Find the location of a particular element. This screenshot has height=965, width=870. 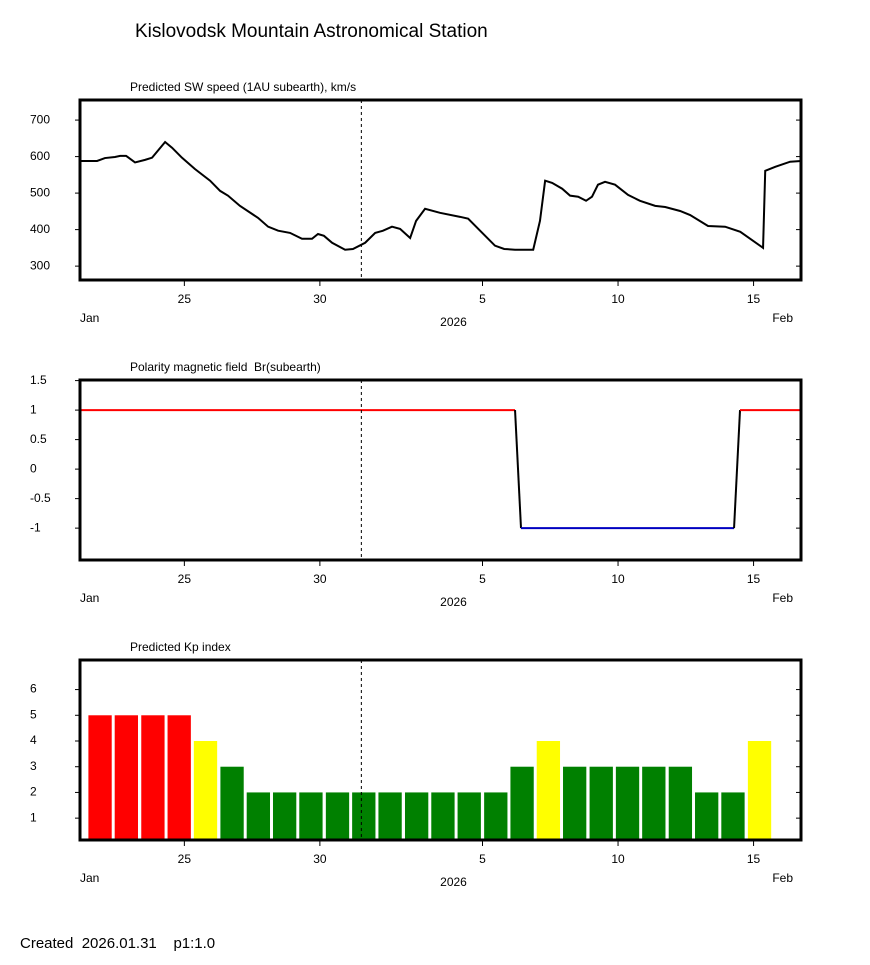

y-tick-label: 1.5 is located at coordinates (38, 380).